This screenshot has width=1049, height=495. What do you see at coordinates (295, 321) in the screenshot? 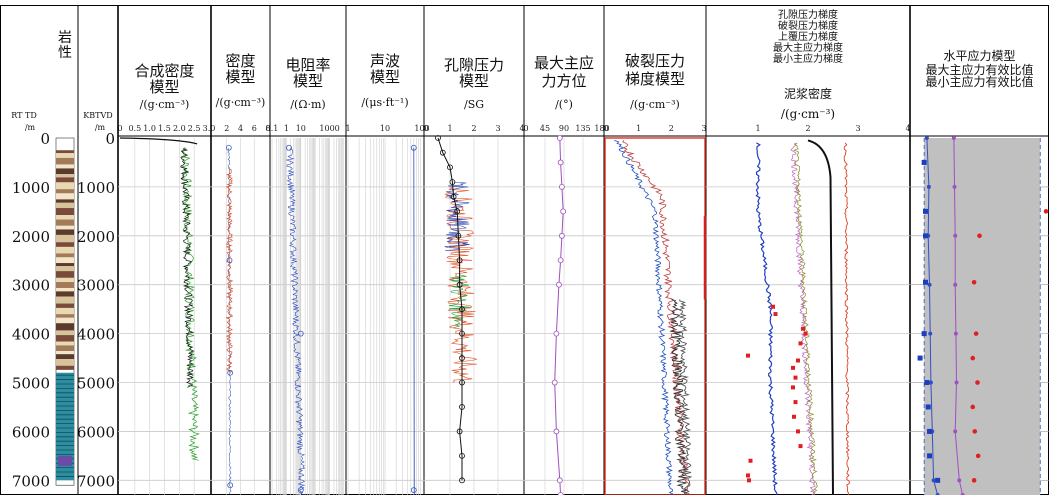
I see `resist-blue` at bounding box center [295, 321].